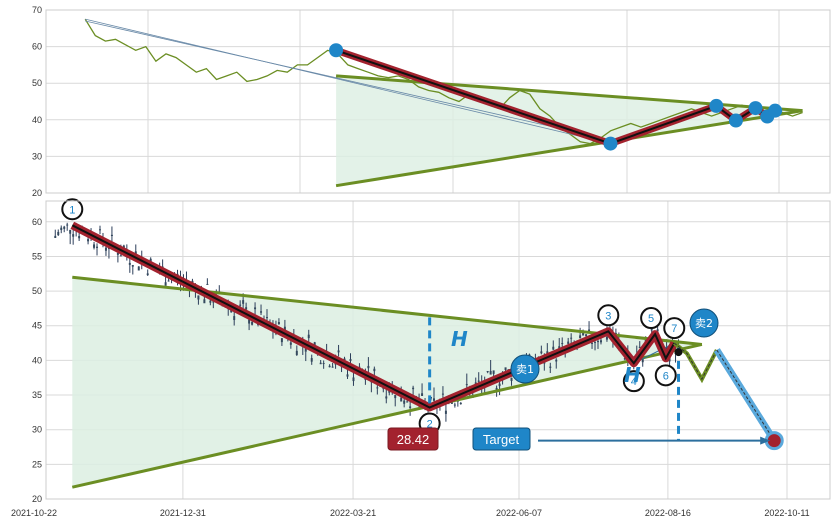  I want to click on target-price-badge: 28.42, so click(413, 439).